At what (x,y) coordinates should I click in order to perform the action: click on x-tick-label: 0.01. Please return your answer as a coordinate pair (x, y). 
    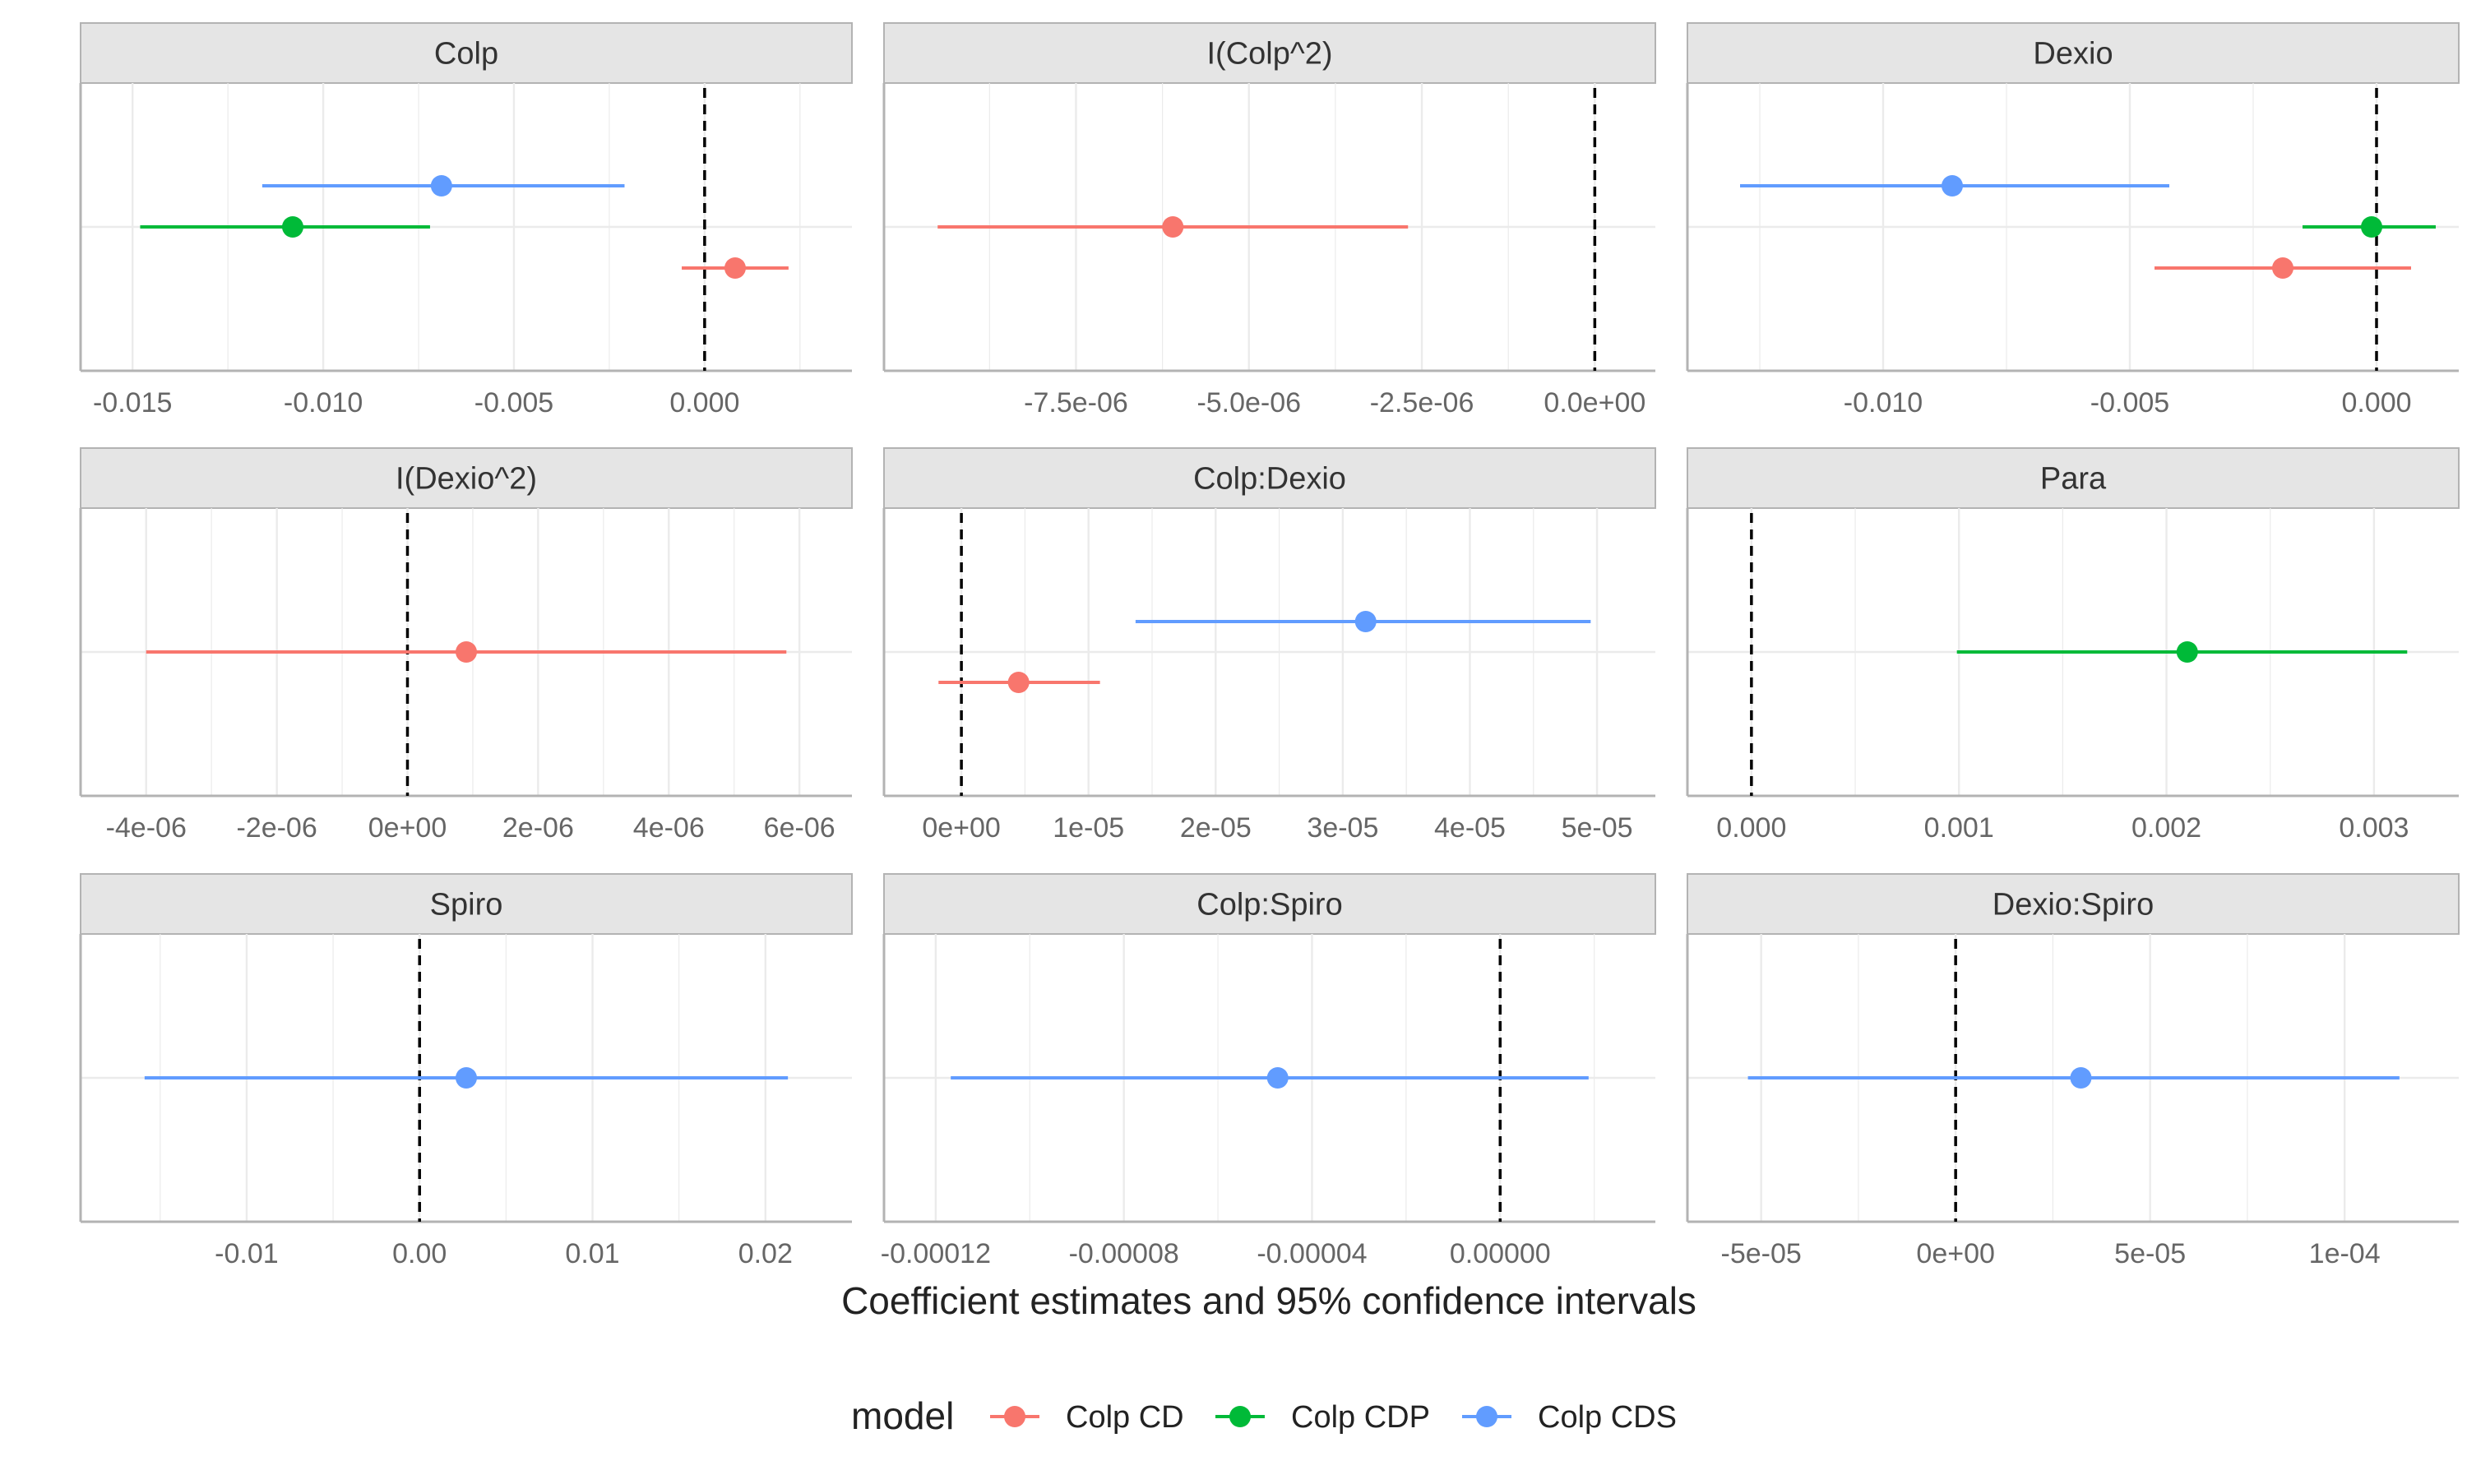
    Looking at the image, I should click on (592, 1253).